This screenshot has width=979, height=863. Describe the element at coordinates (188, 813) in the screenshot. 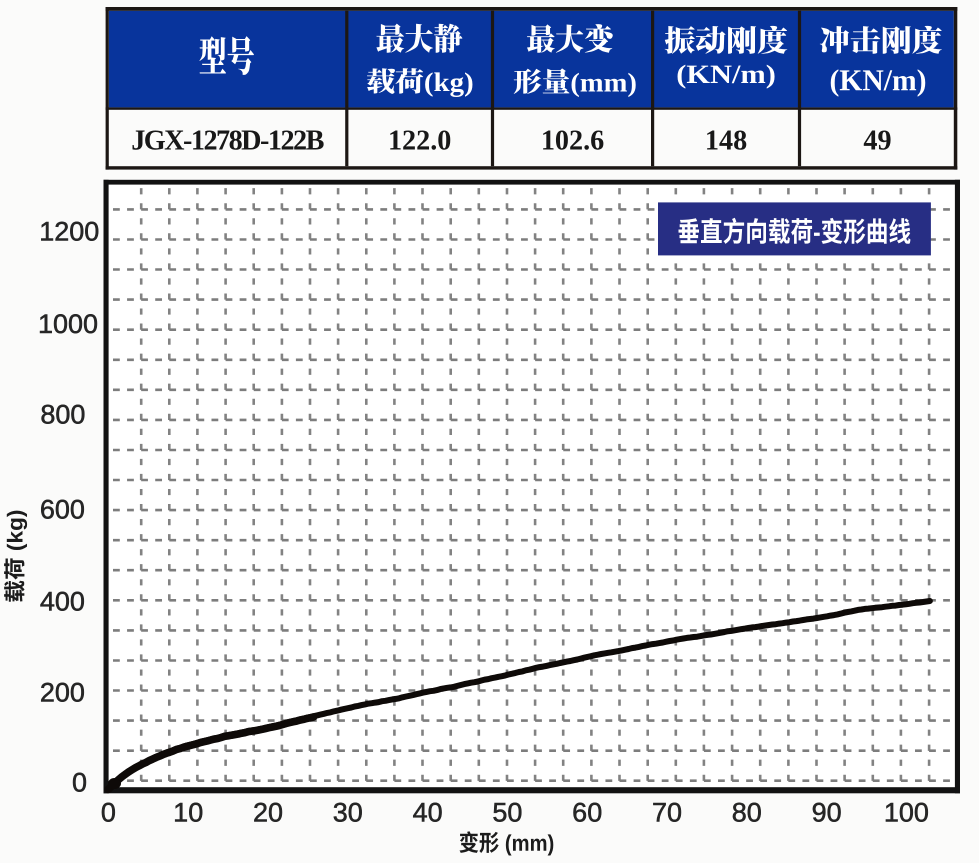

I see `svg-text: 10` at that location.